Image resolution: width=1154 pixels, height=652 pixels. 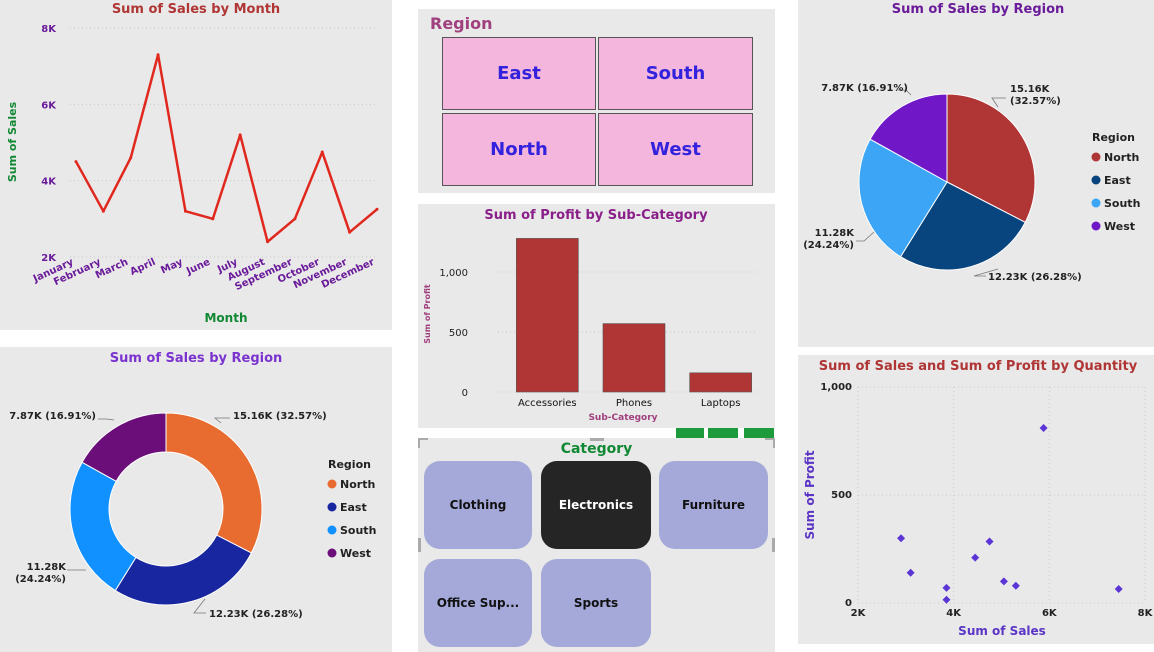 I want to click on bar-phones, so click(x=634, y=358).